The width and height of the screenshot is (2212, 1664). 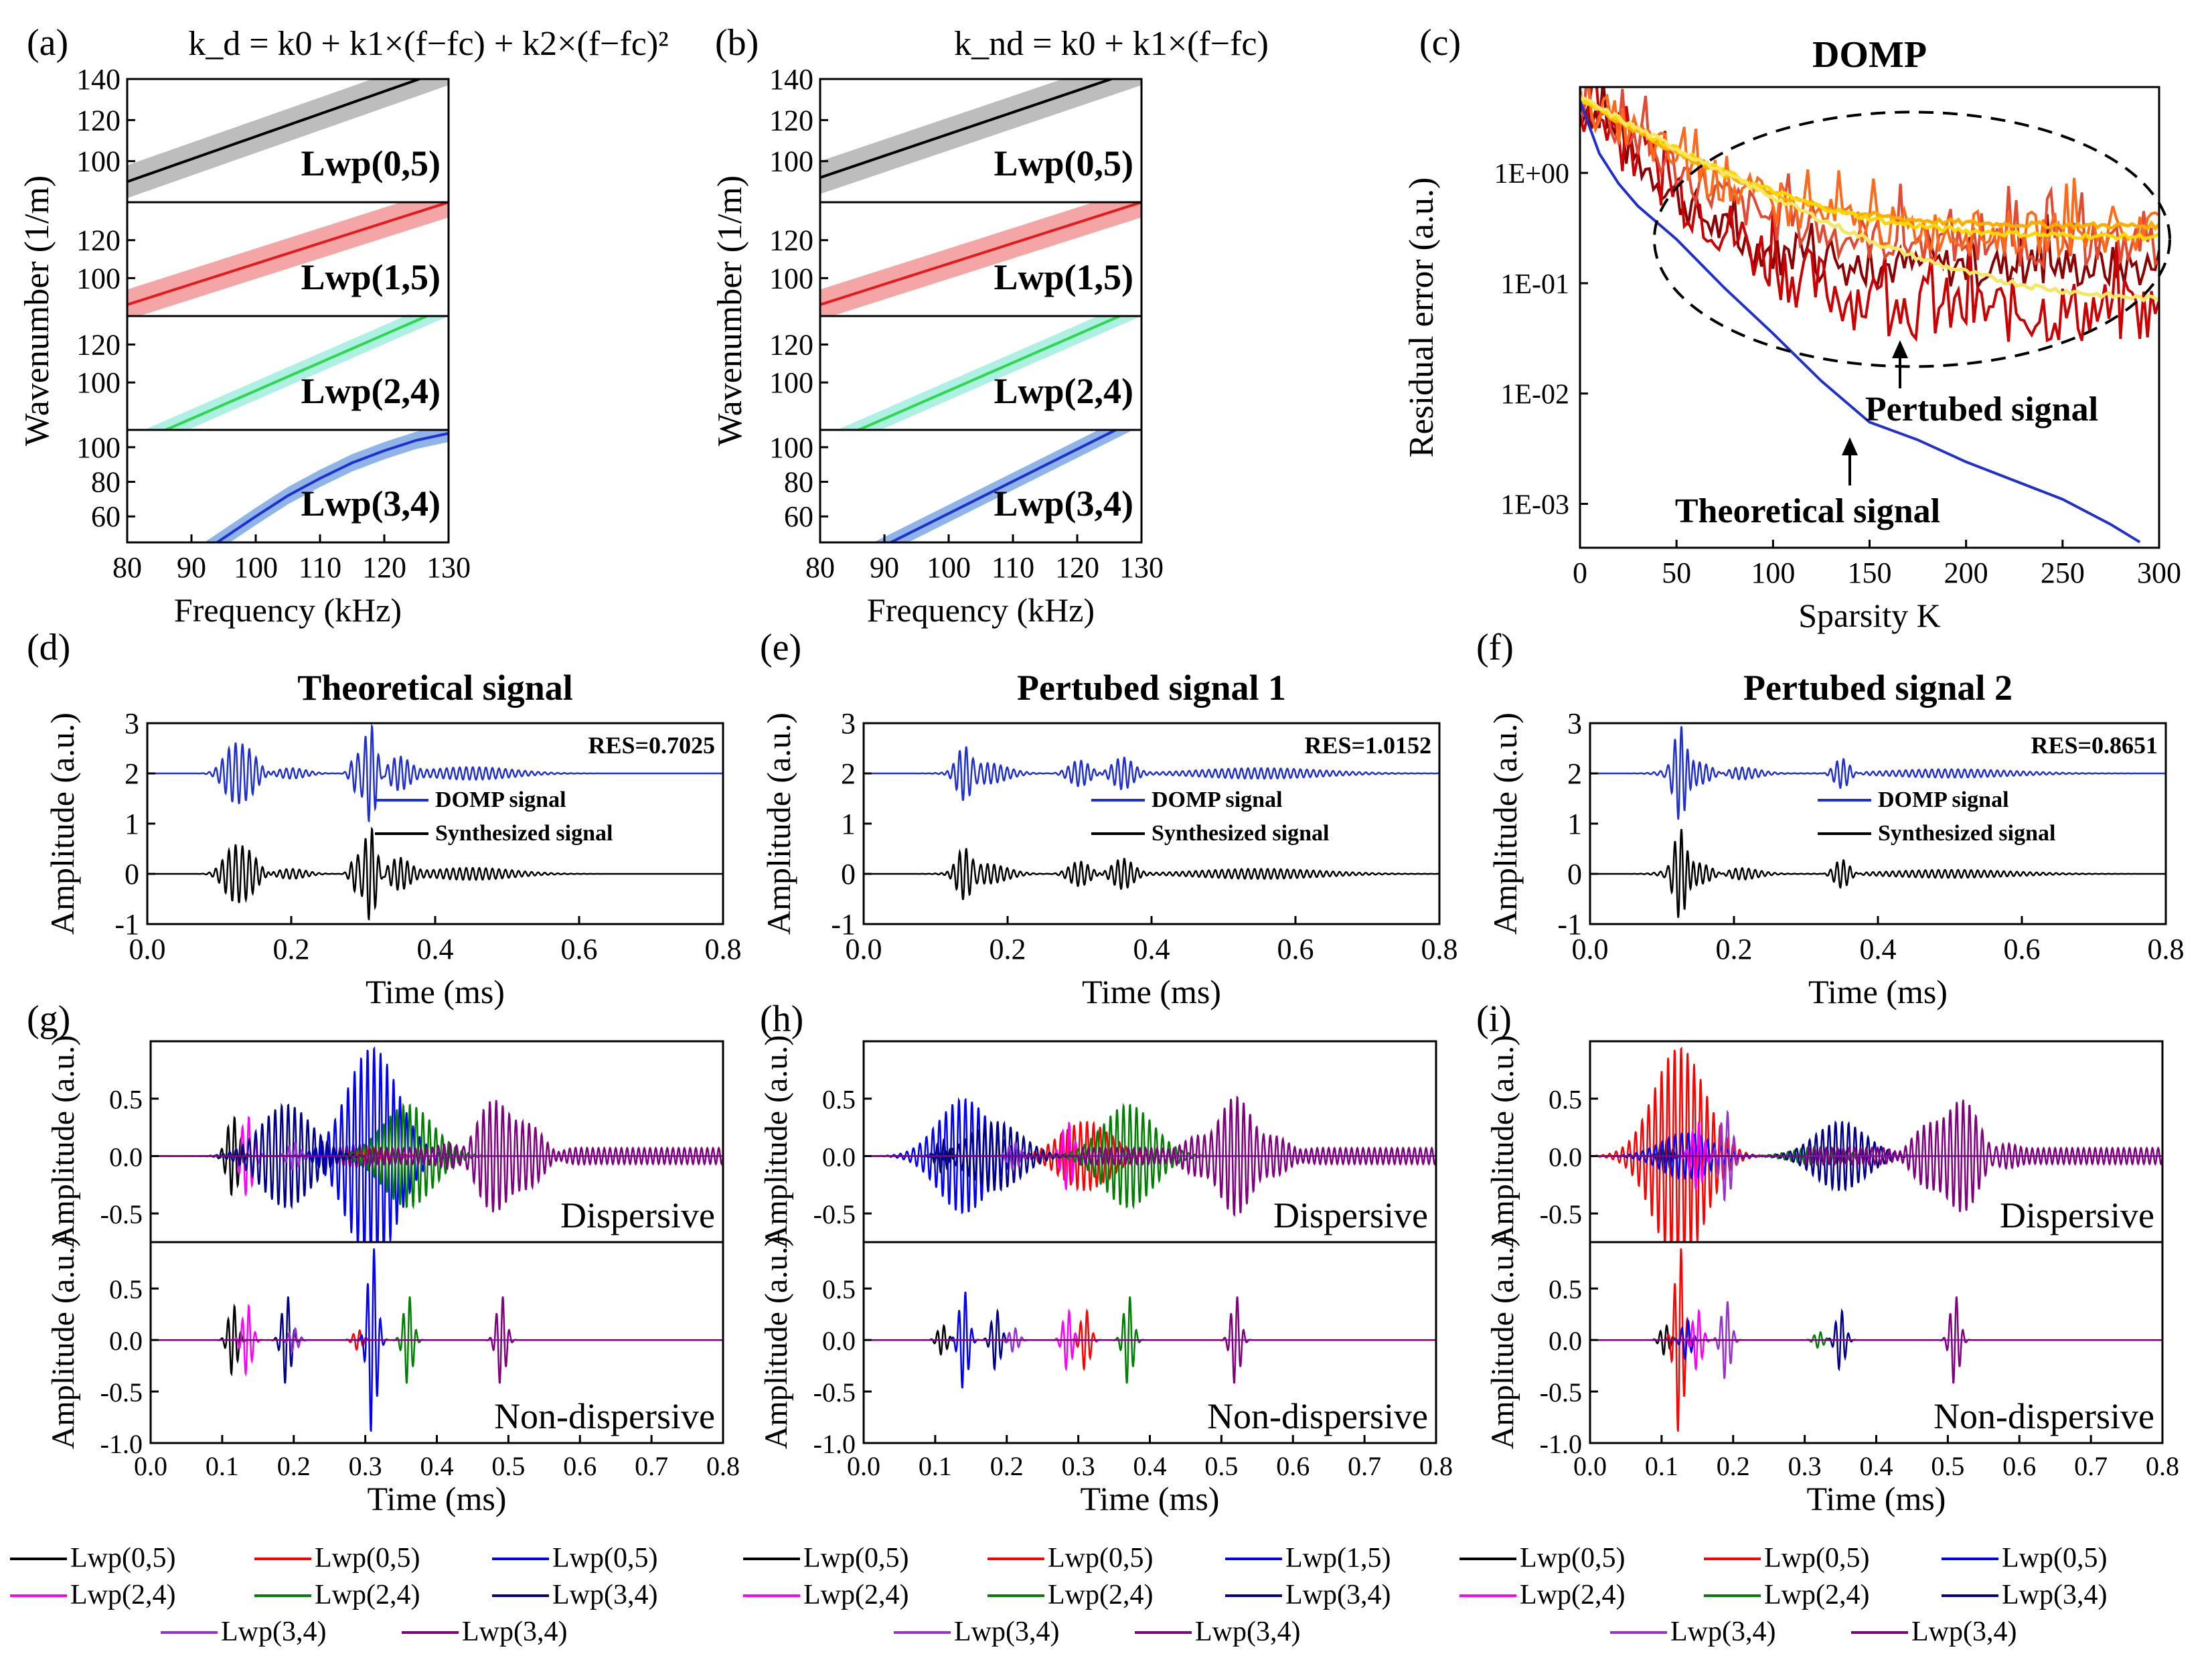 What do you see at coordinates (1495, 647) in the screenshot?
I see `panel-label-f: (f)` at bounding box center [1495, 647].